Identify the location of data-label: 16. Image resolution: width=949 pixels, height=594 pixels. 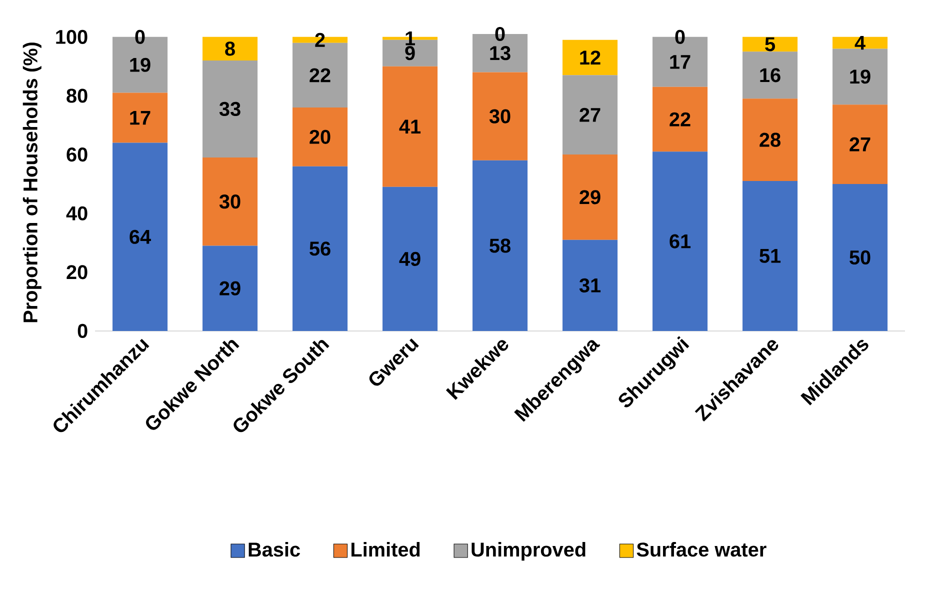
(770, 75).